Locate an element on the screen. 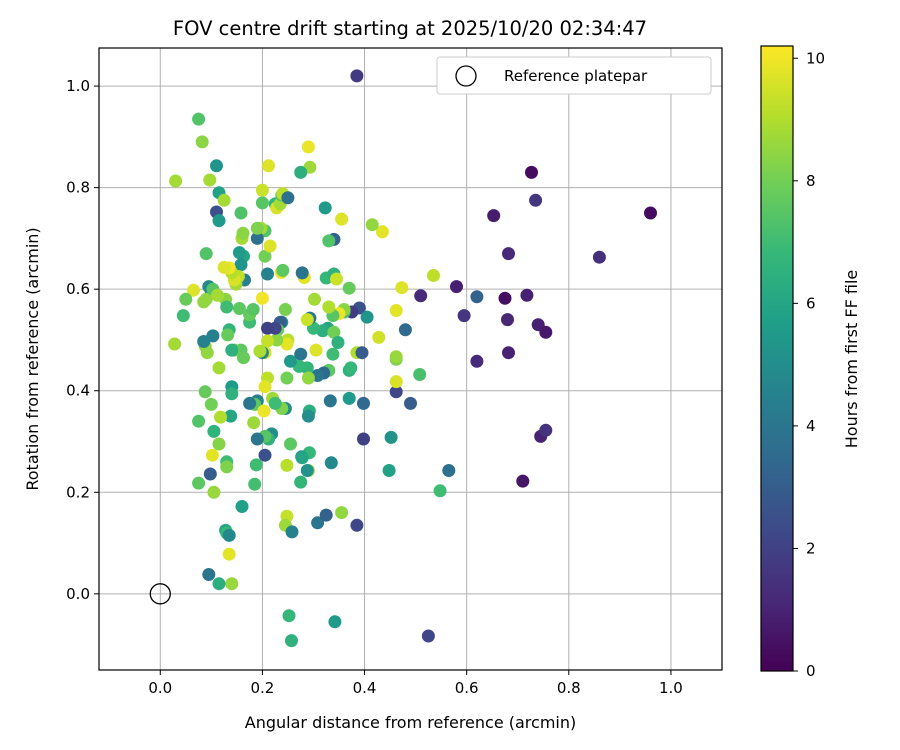 The height and width of the screenshot is (750, 900). legend: Reference platepar is located at coordinates (574, 75).